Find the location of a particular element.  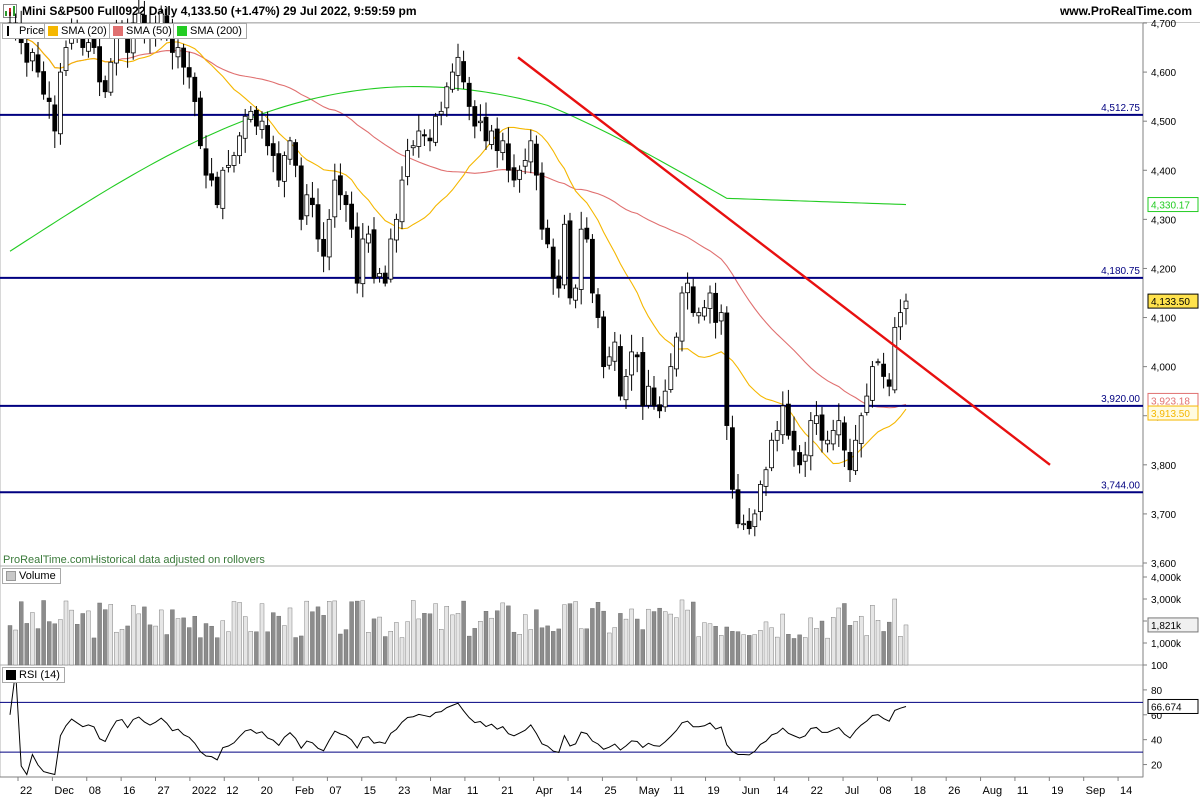

legend-sma200: SMA (200) is located at coordinates (210, 31).